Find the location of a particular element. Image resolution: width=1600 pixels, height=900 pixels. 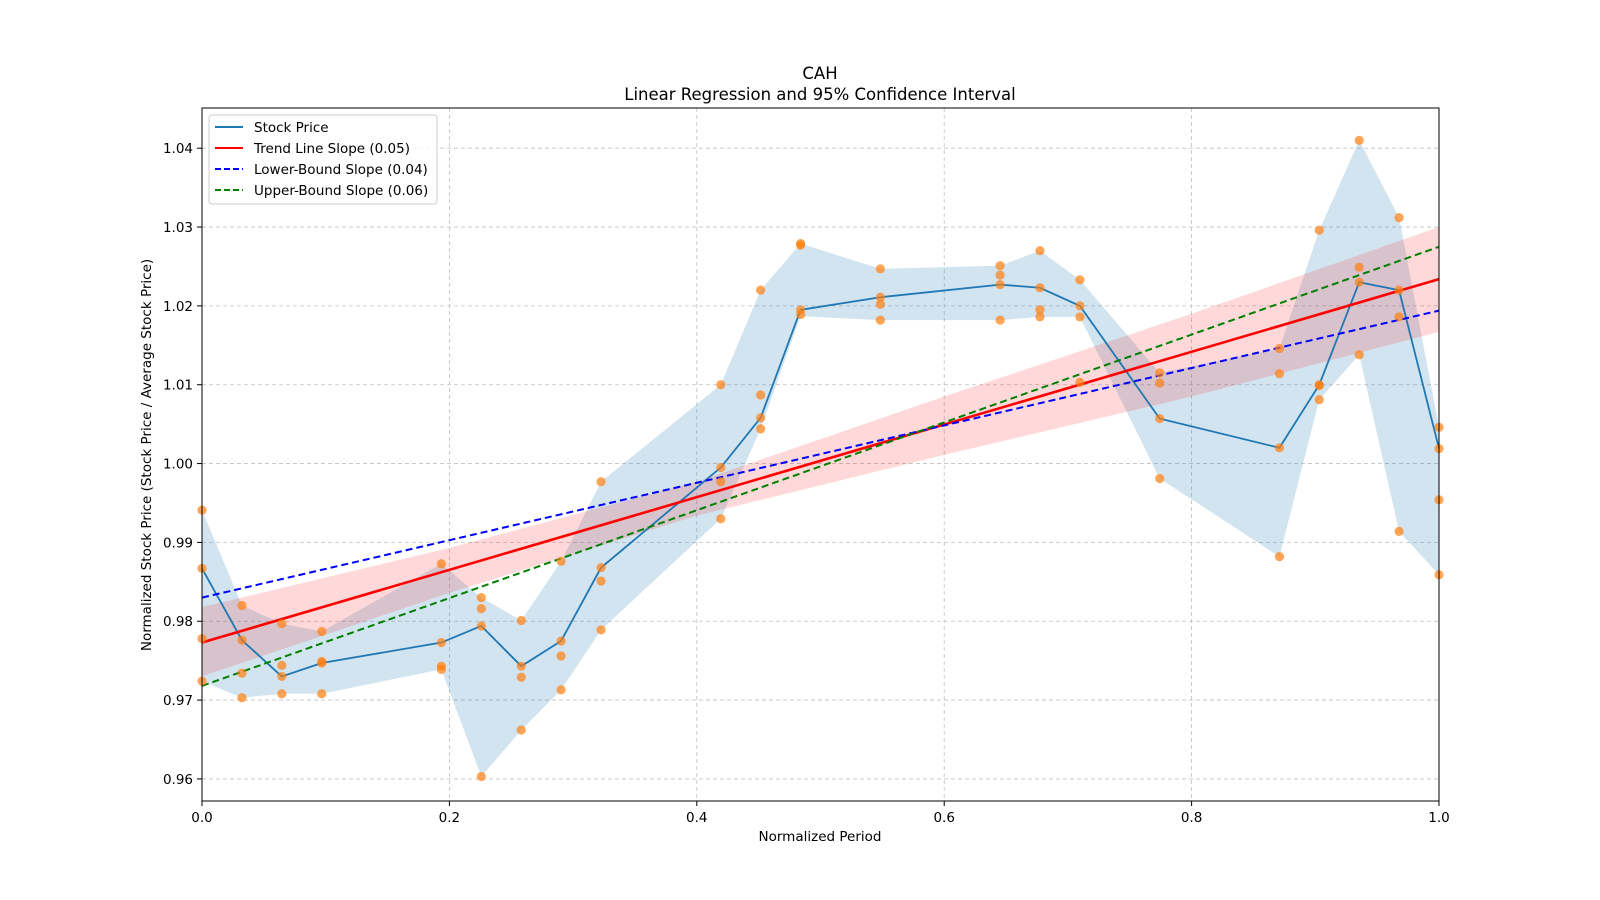

y-tick-label: 0.99 is located at coordinates (178, 543).